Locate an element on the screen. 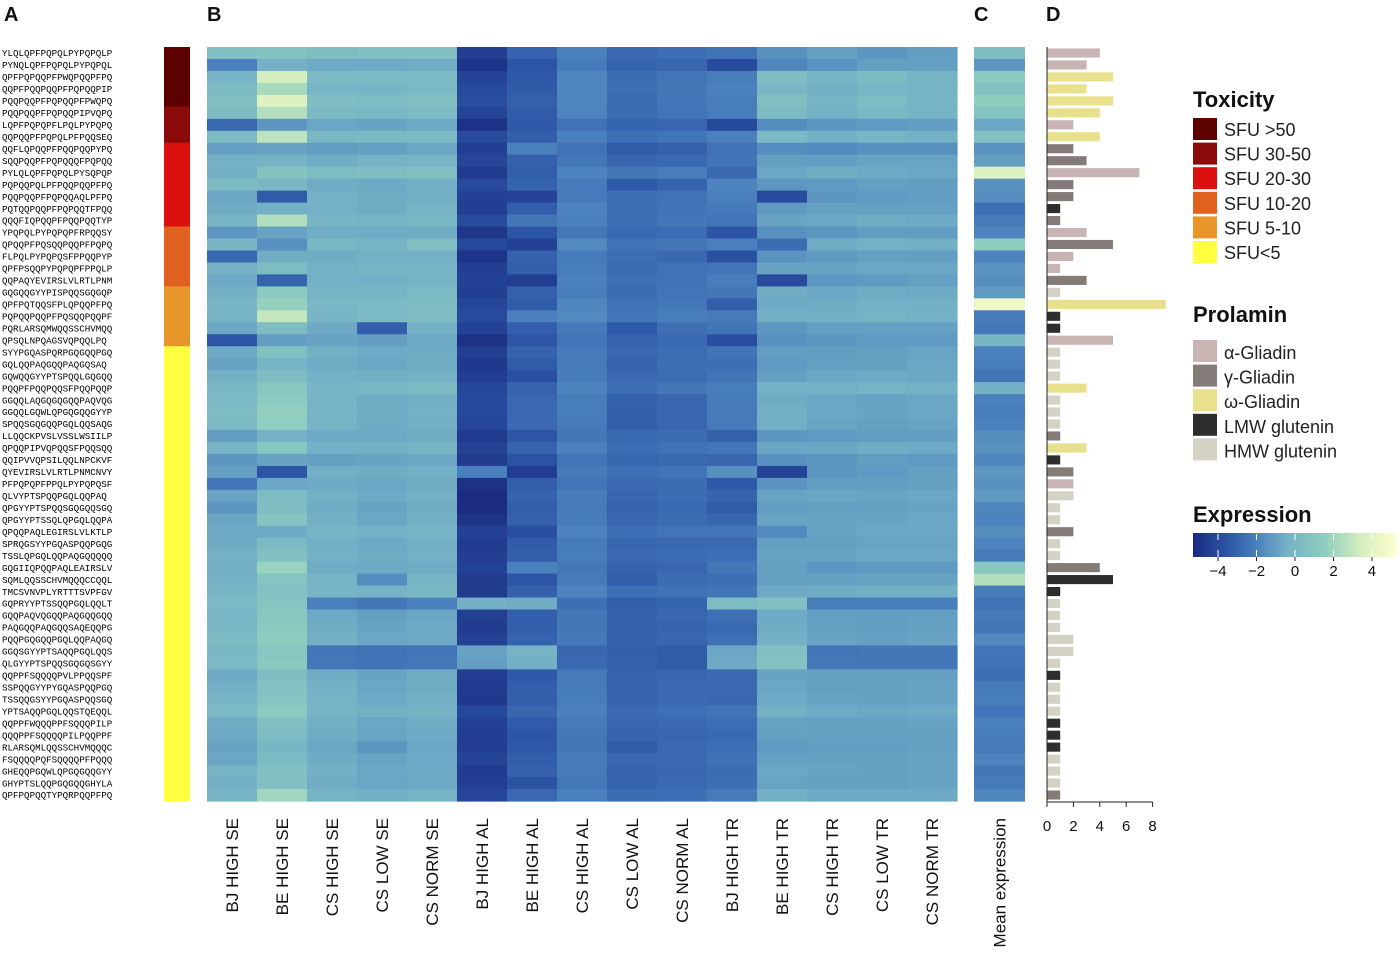 This screenshot has height=973, width=1400. prolamin-bar-axis: 0 2 4 6 8 is located at coordinates (1100, 441).